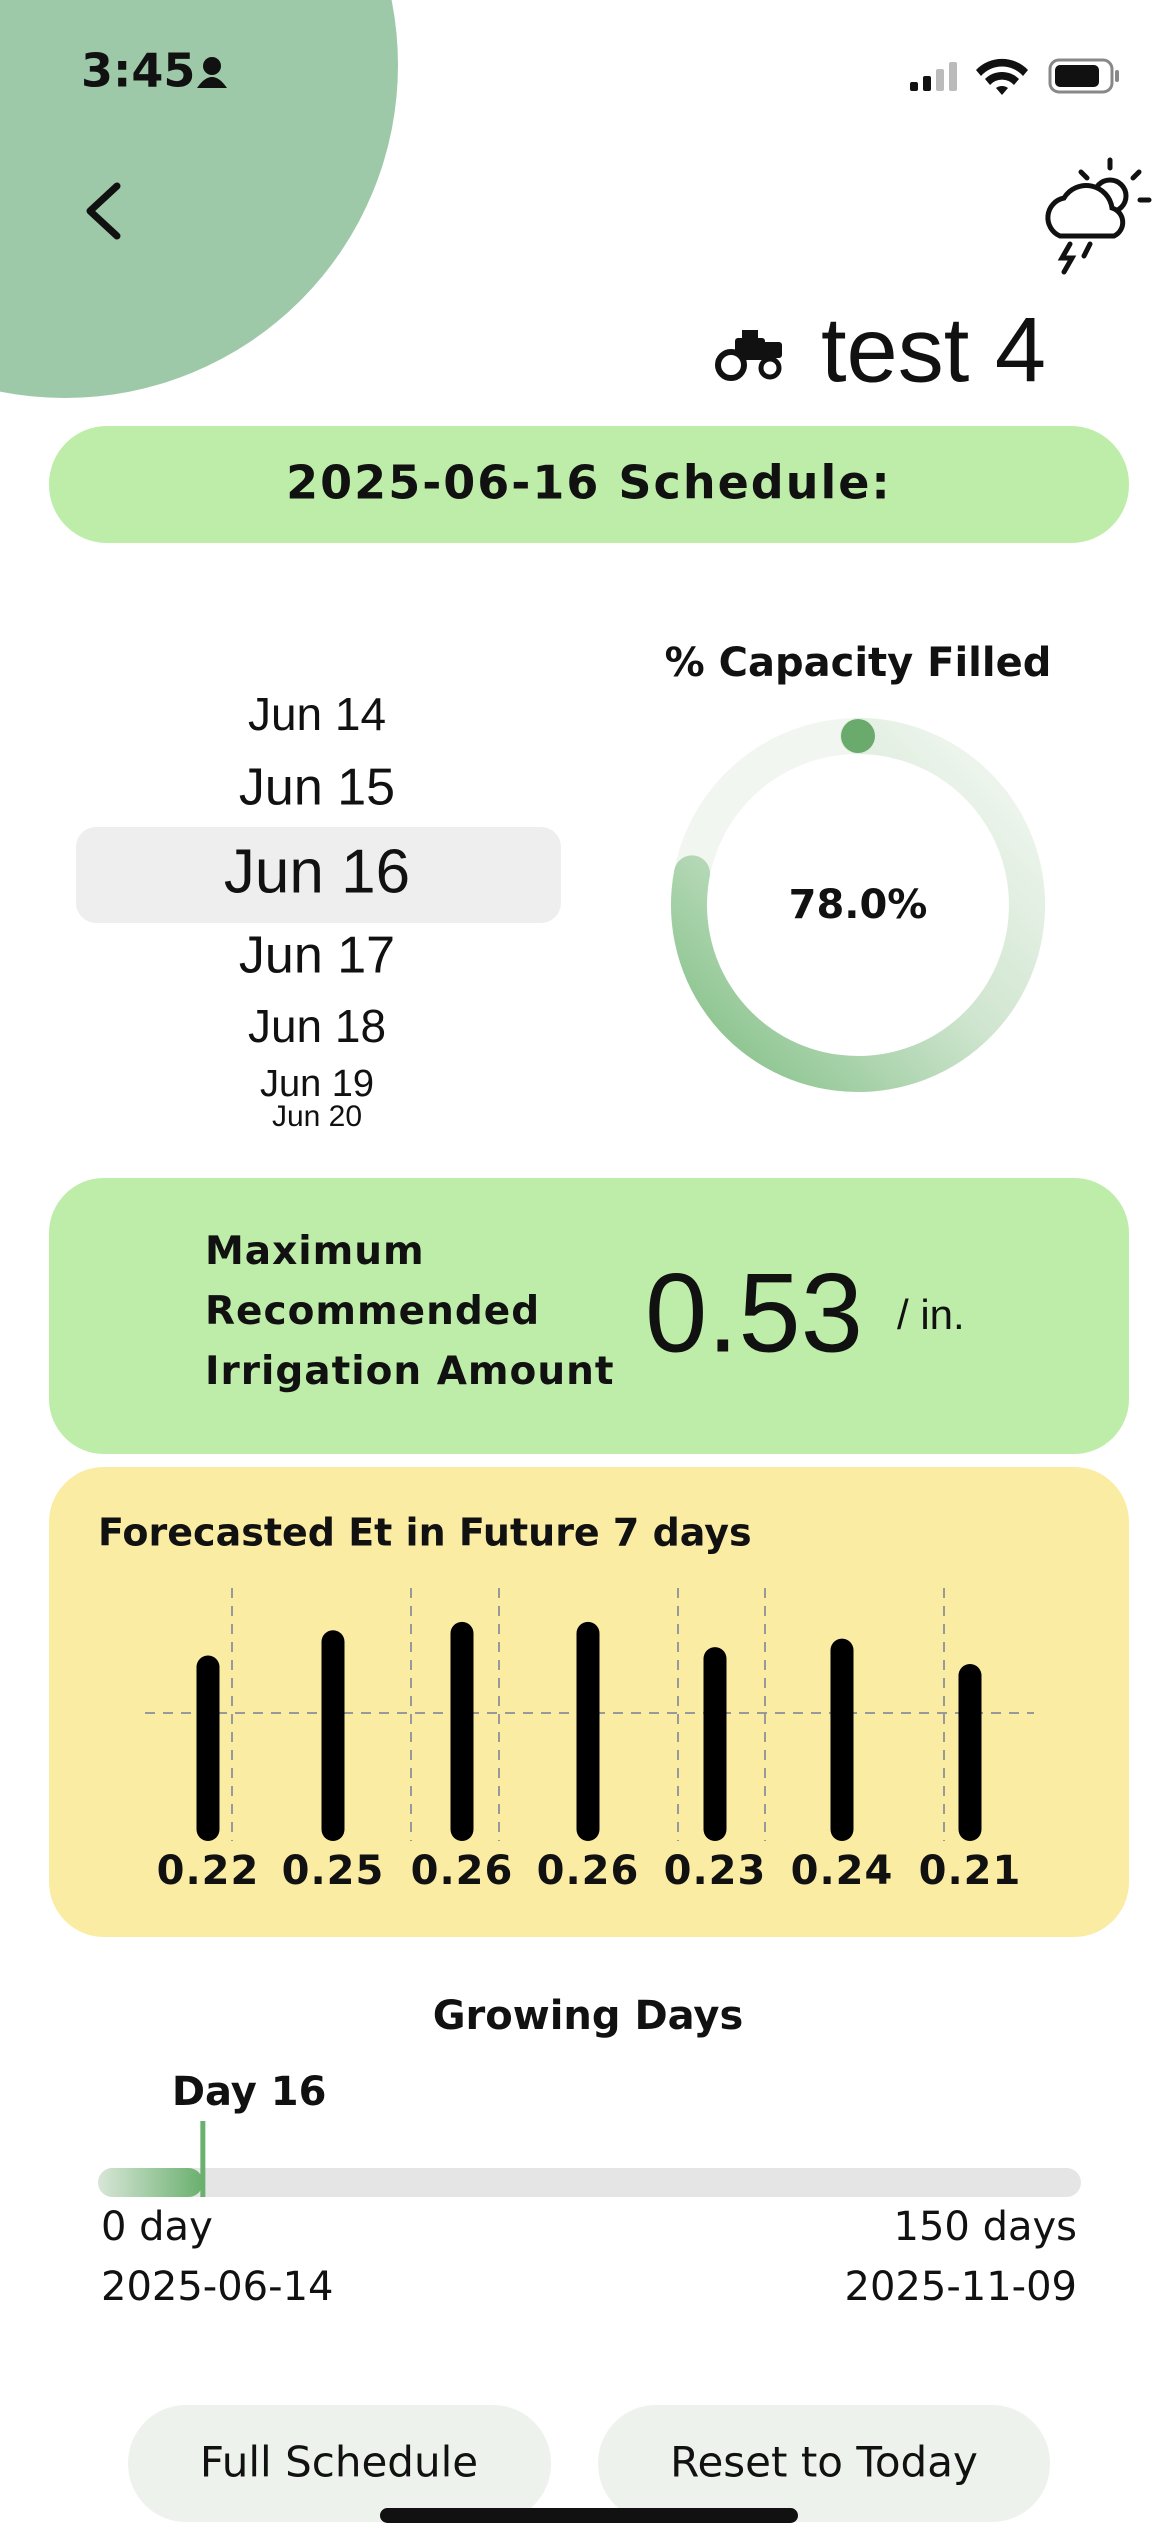  I want to click on reset-button, so click(824, 2463).